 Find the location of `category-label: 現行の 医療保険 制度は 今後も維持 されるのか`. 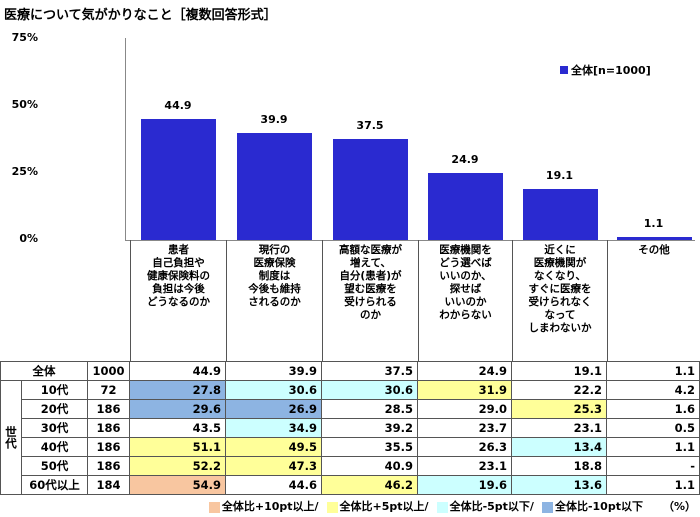

category-label: 現行の 医療保険 制度は 今後も維持 されるのか is located at coordinates (274, 300).